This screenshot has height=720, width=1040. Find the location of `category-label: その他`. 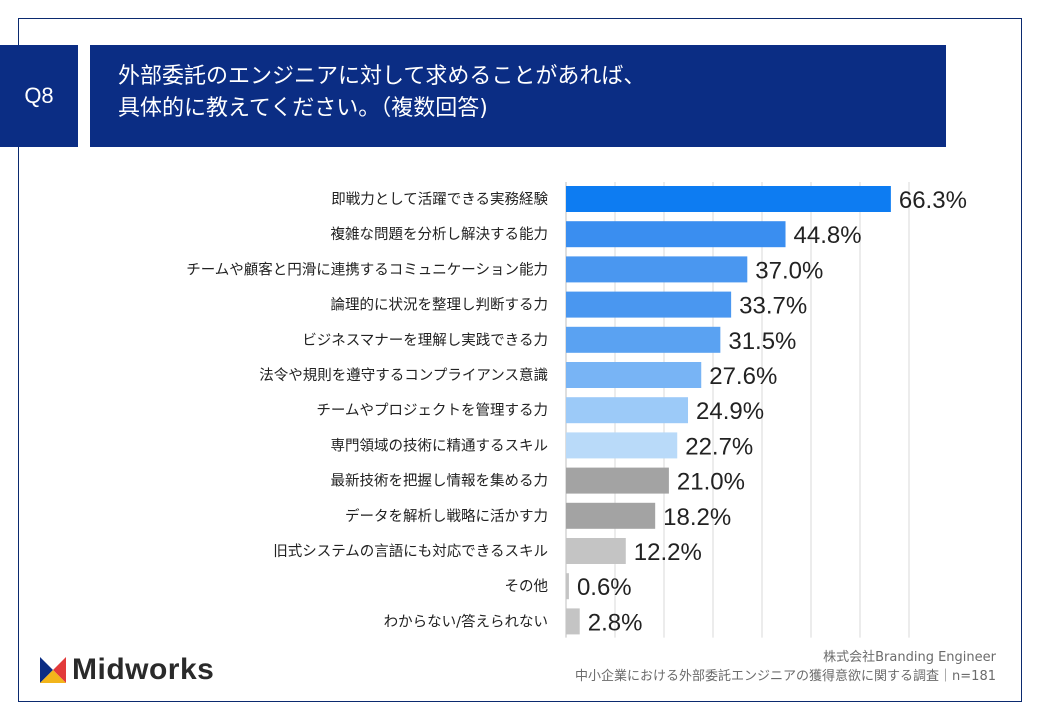

category-label: その他 is located at coordinates (527, 586).